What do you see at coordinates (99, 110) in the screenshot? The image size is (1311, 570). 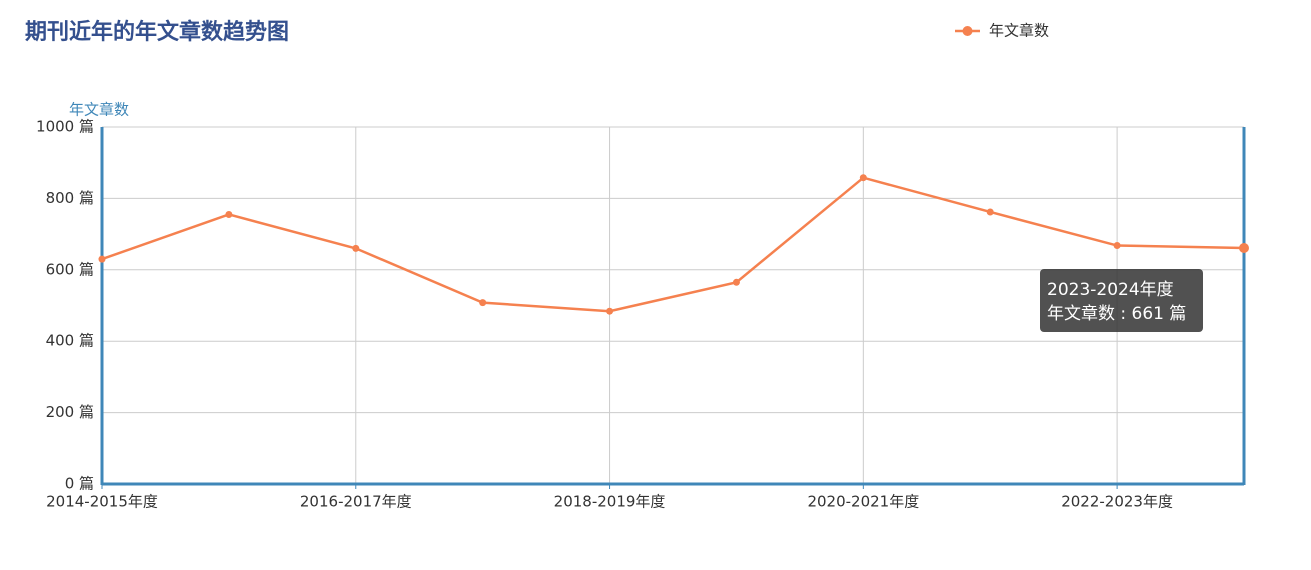 I see `y-axis-name: 年文章数` at bounding box center [99, 110].